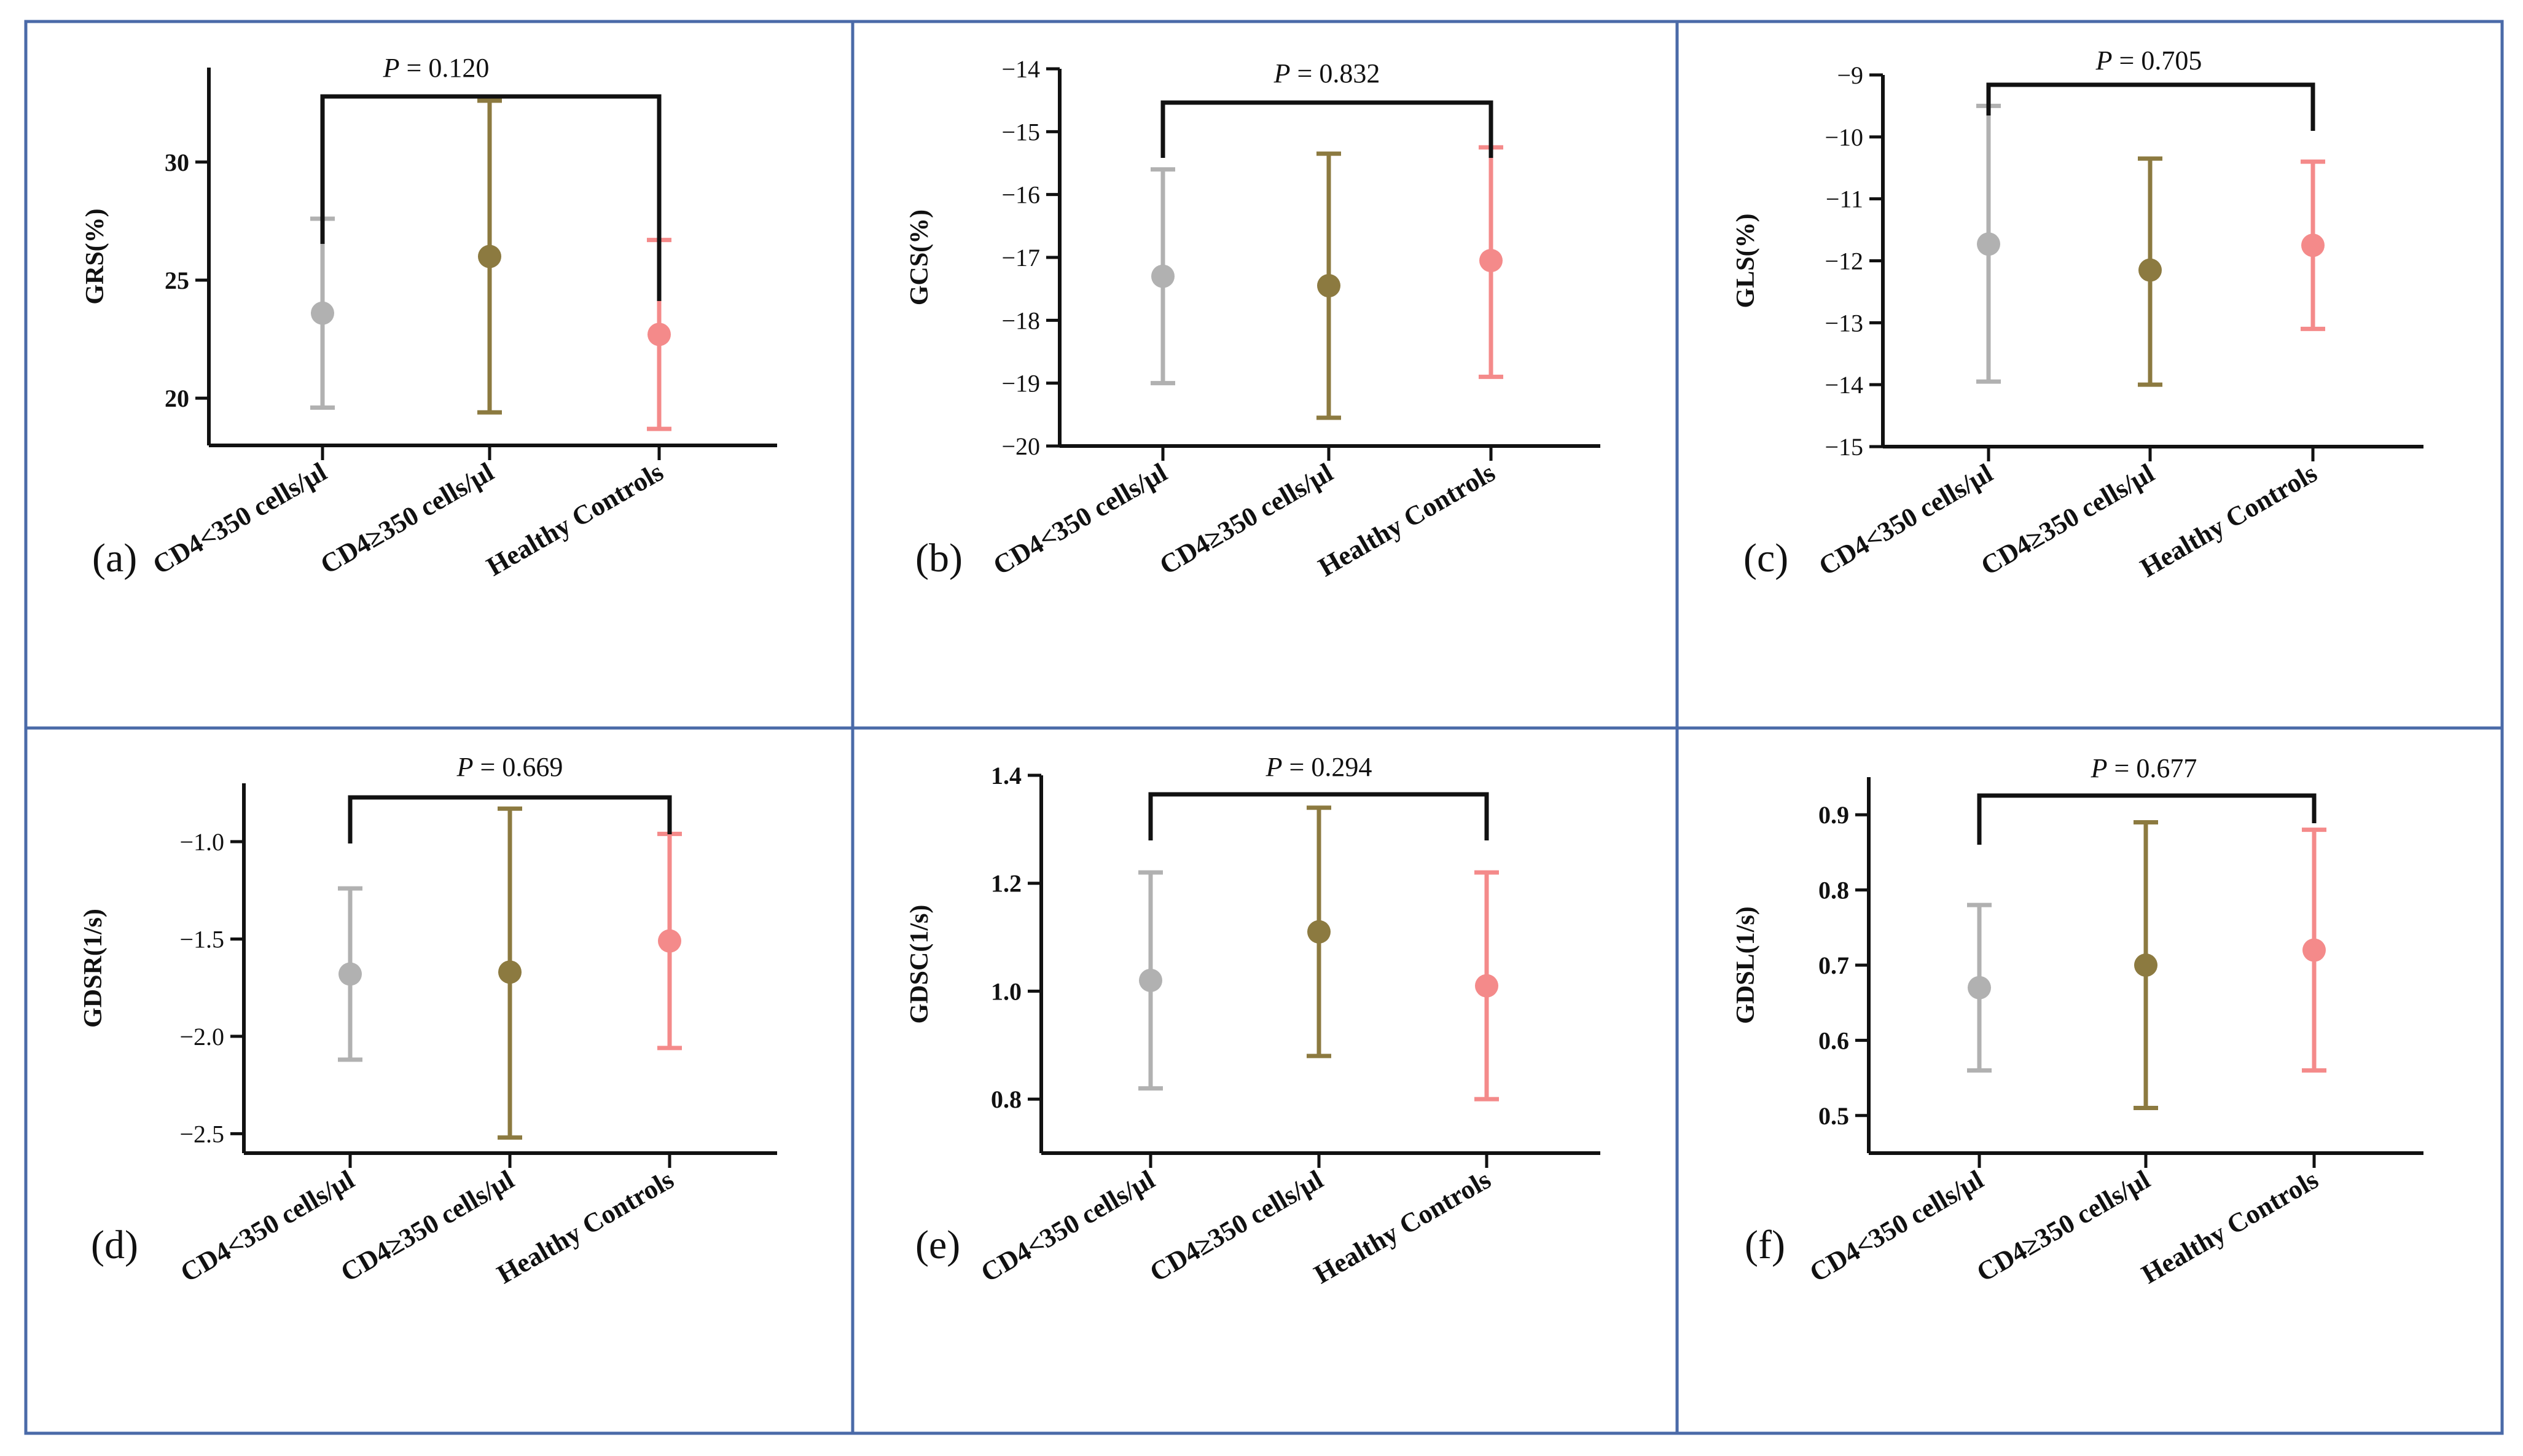  Describe the element at coordinates (1844, 199) in the screenshot. I see `y-tick-label: −11` at that location.